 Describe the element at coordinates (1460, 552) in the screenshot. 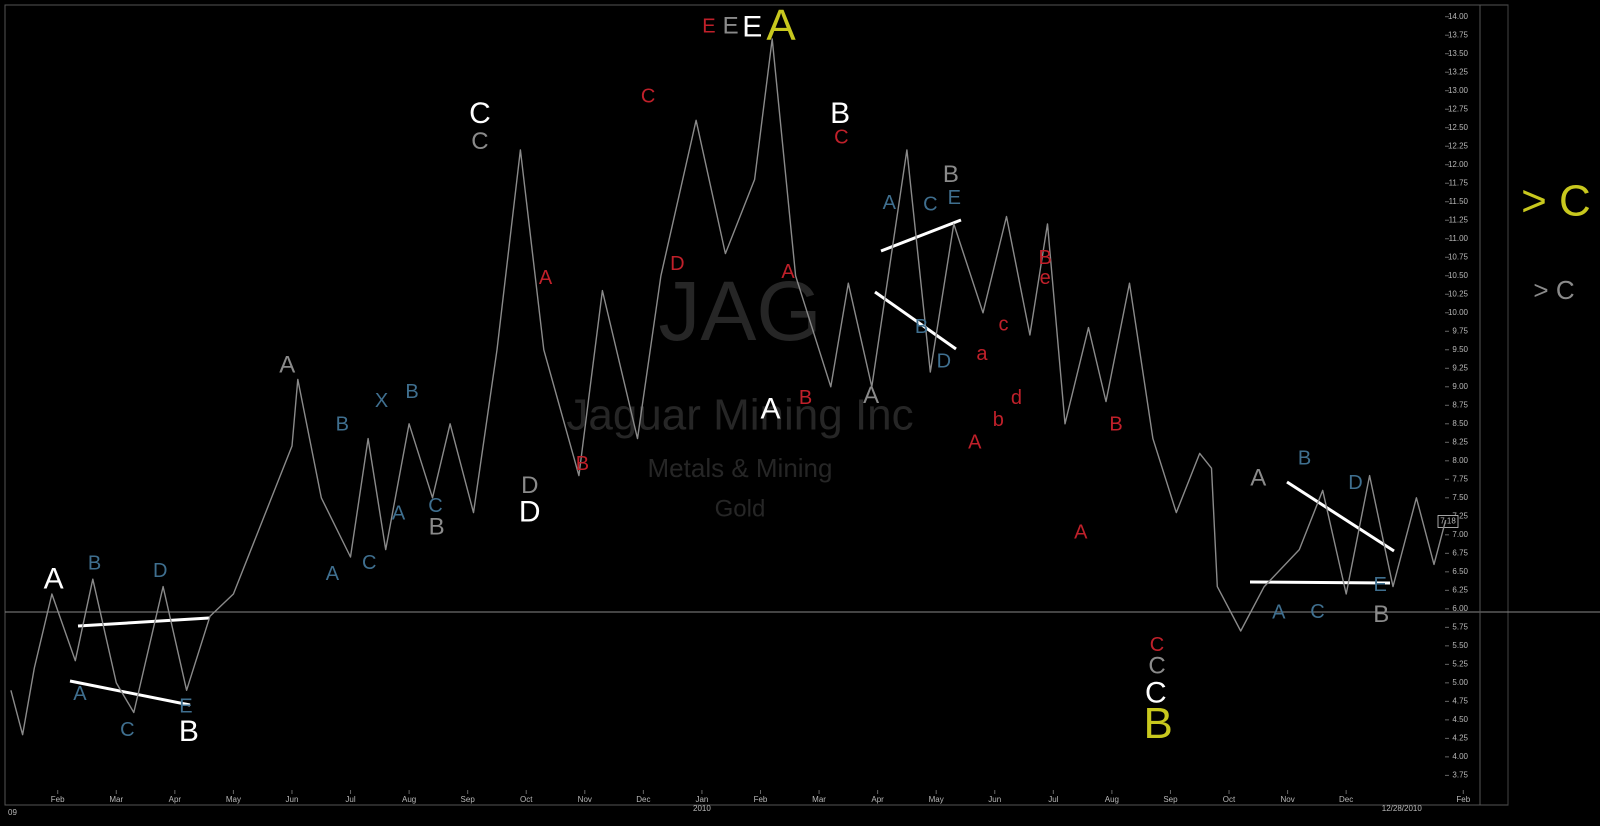

I see `y-tick-label: 6.75` at that location.